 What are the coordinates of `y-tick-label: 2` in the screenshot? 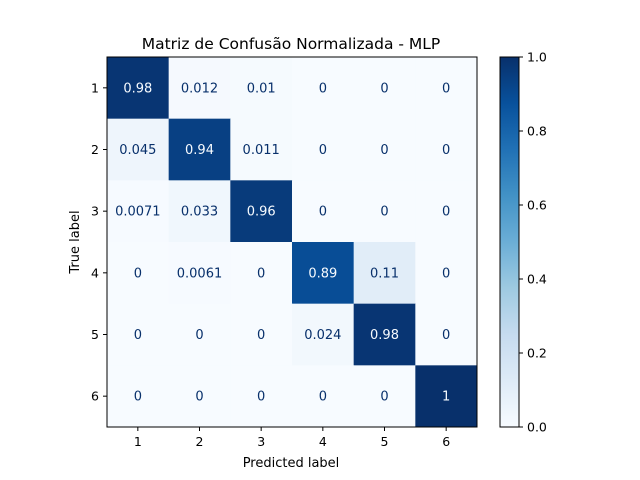 It's located at (95, 149).